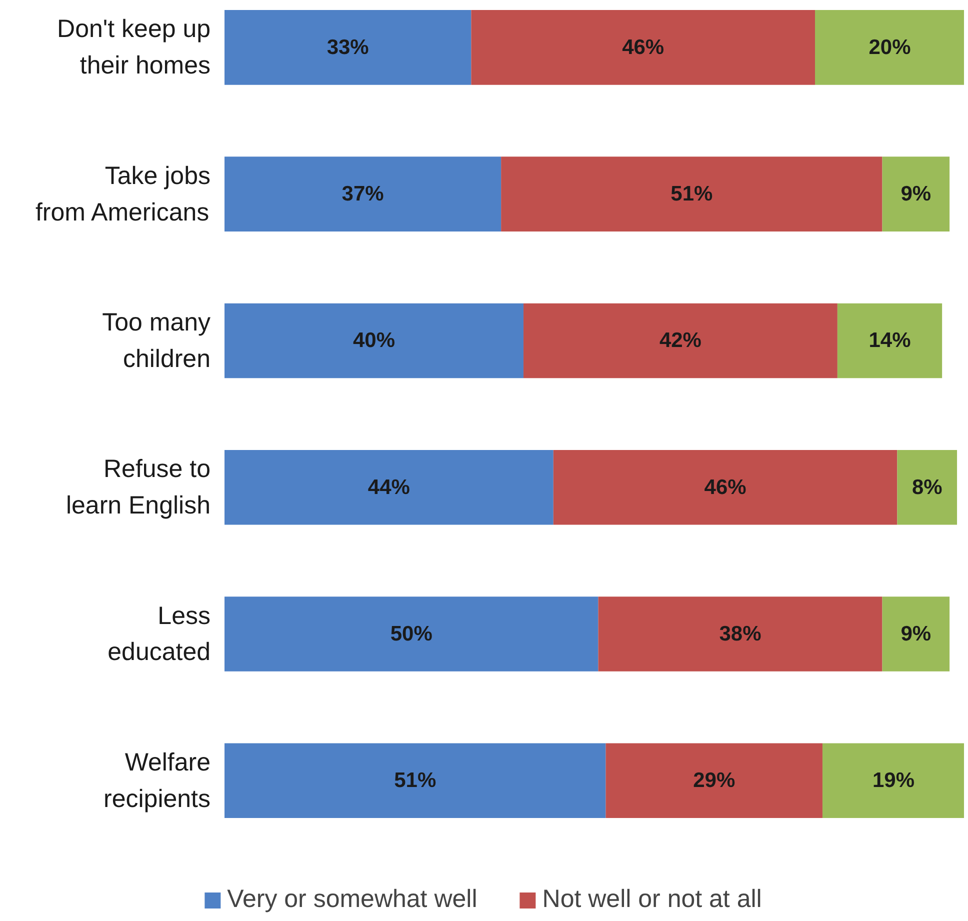  Describe the element at coordinates (652, 899) in the screenshot. I see `legend-label: Not well or not at all` at that location.